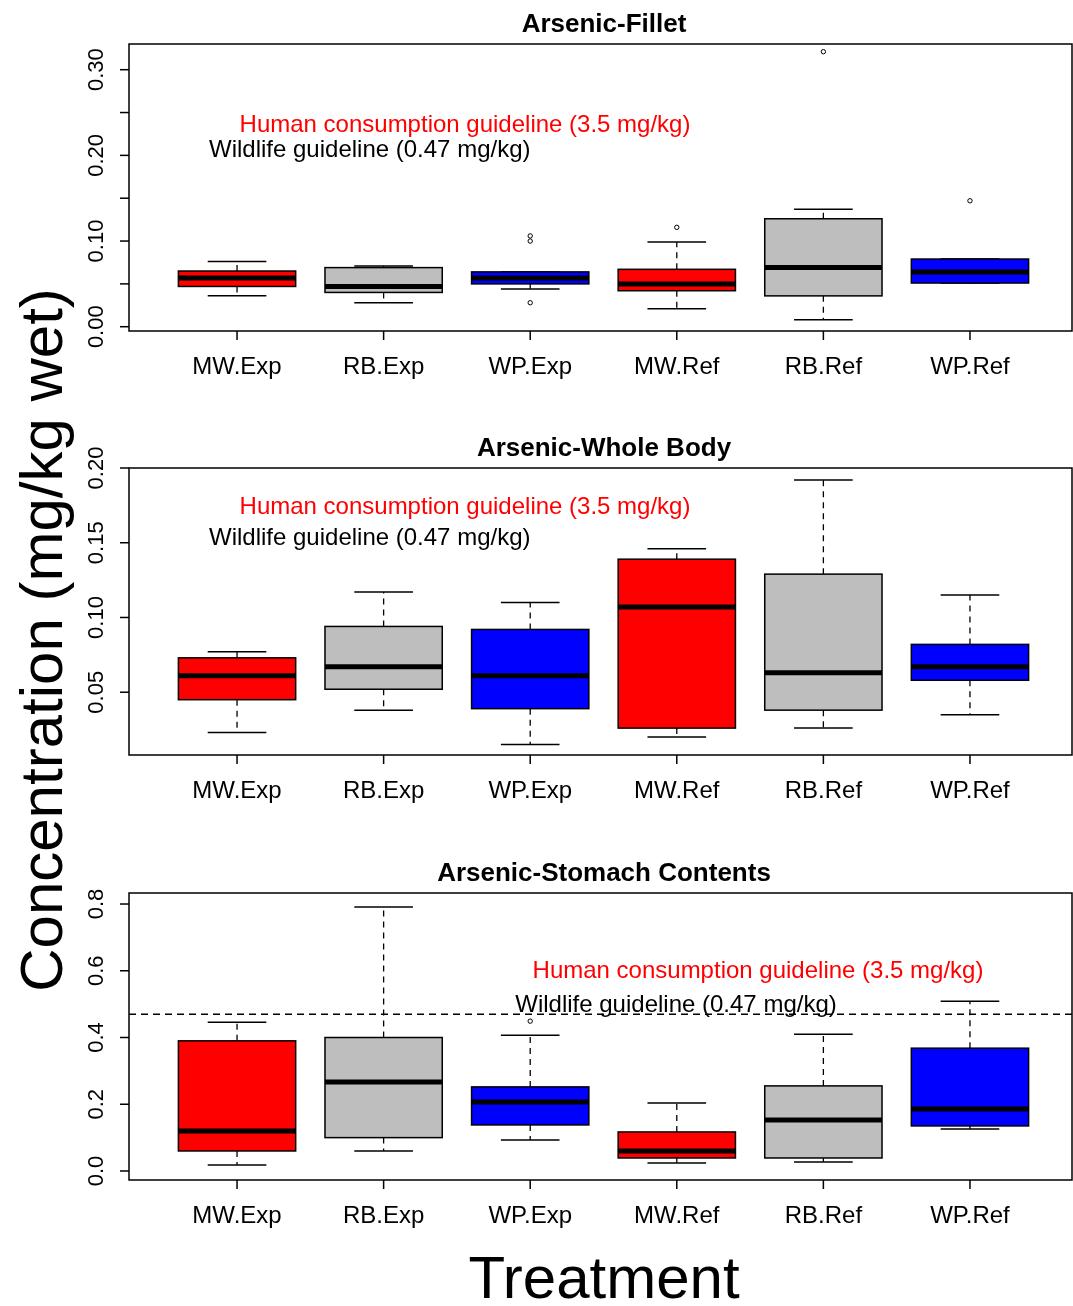 Image resolution: width=1073 pixels, height=1306 pixels. What do you see at coordinates (95, 1171) in the screenshot?
I see `y-tick-label: 0.0` at bounding box center [95, 1171].